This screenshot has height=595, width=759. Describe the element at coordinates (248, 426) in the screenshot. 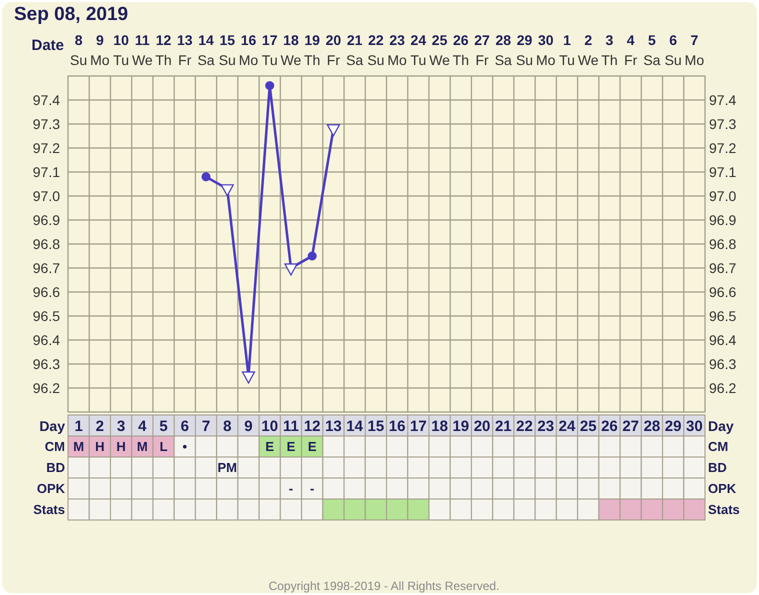

I see `x2-tick-label: 9` at that location.